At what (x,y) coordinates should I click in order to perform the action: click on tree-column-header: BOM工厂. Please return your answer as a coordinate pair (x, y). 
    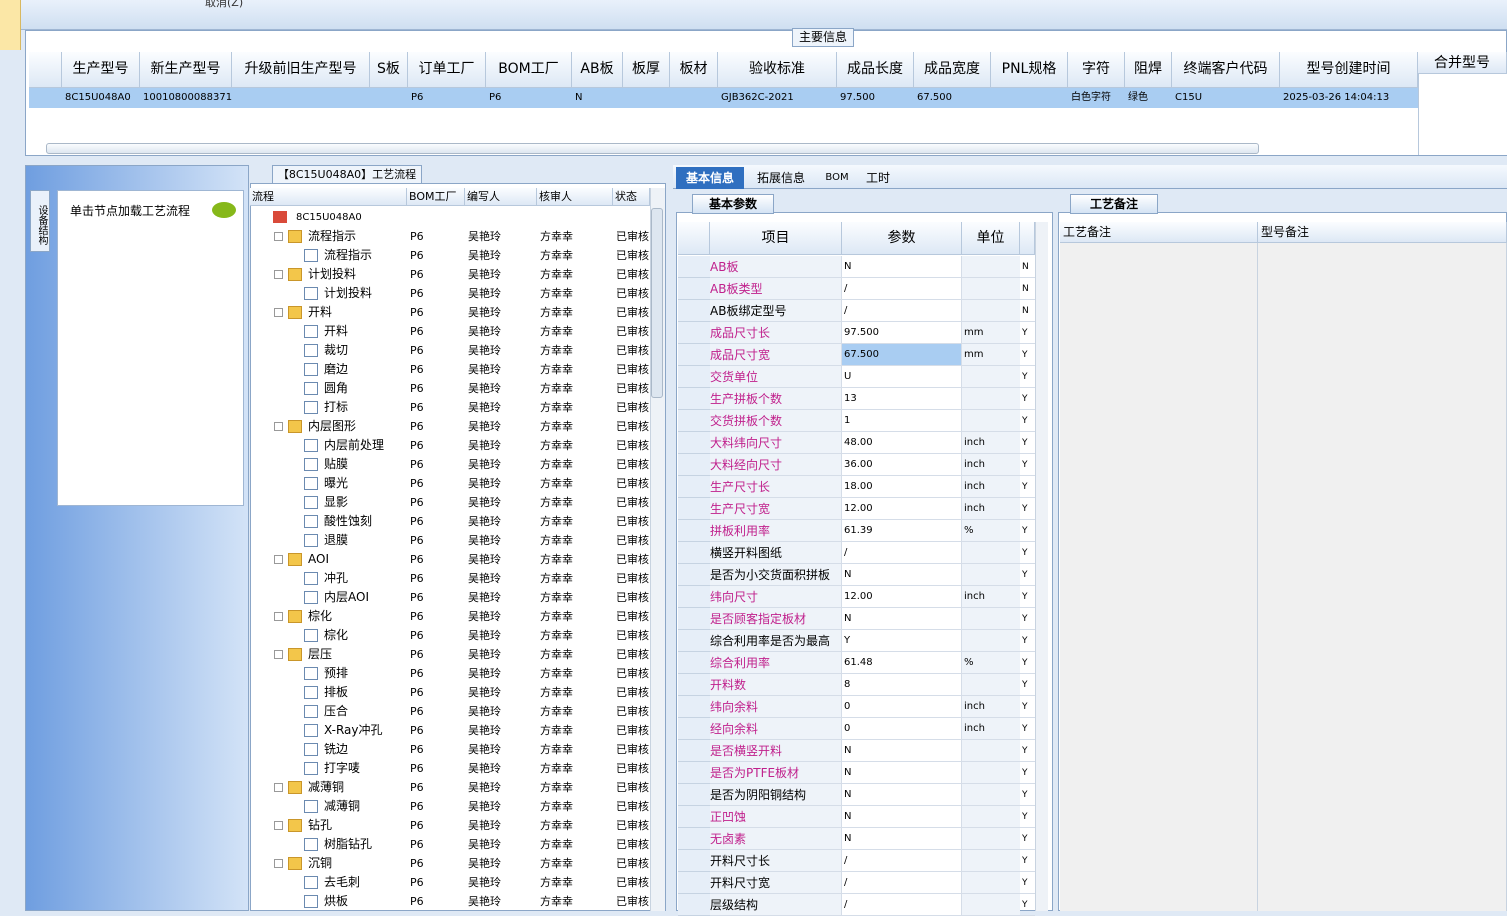
    Looking at the image, I should click on (436, 197).